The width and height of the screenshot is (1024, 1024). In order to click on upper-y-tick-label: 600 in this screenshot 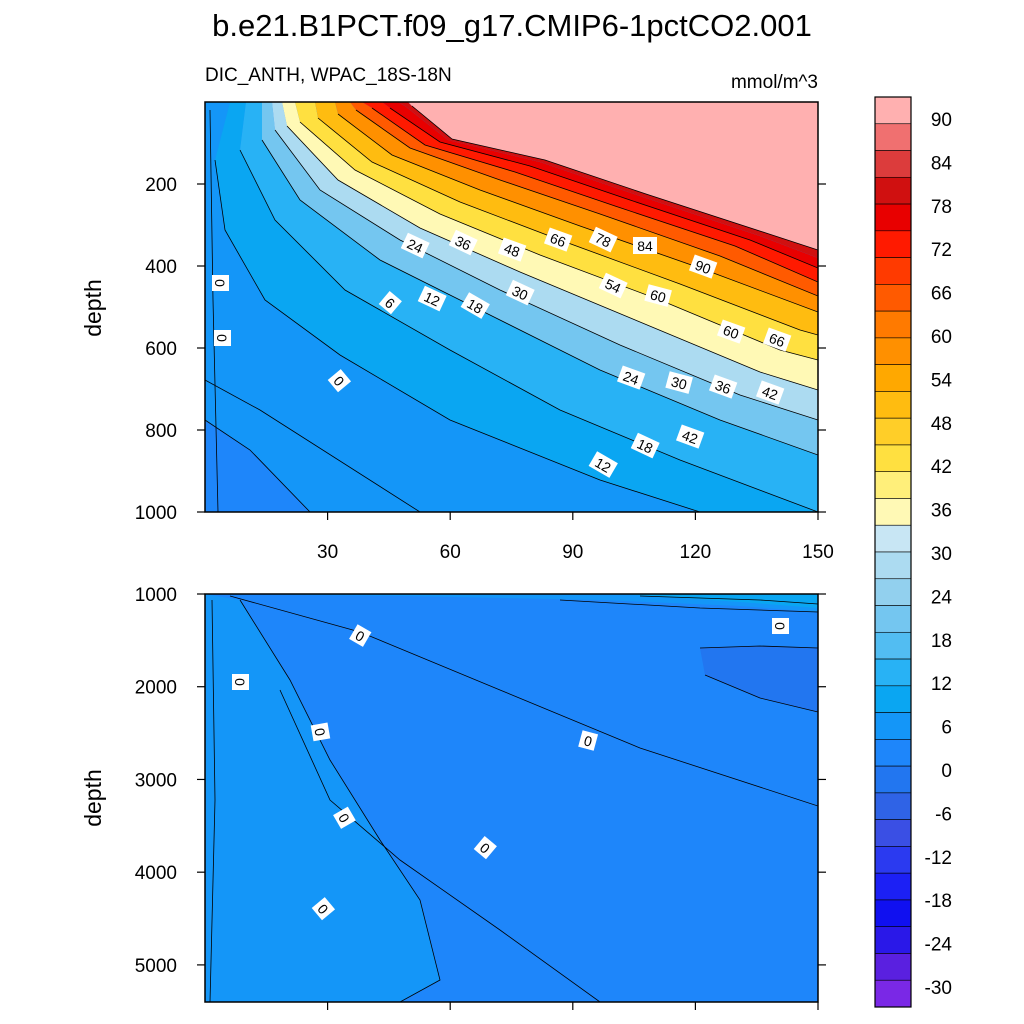, I will do `click(161, 349)`.